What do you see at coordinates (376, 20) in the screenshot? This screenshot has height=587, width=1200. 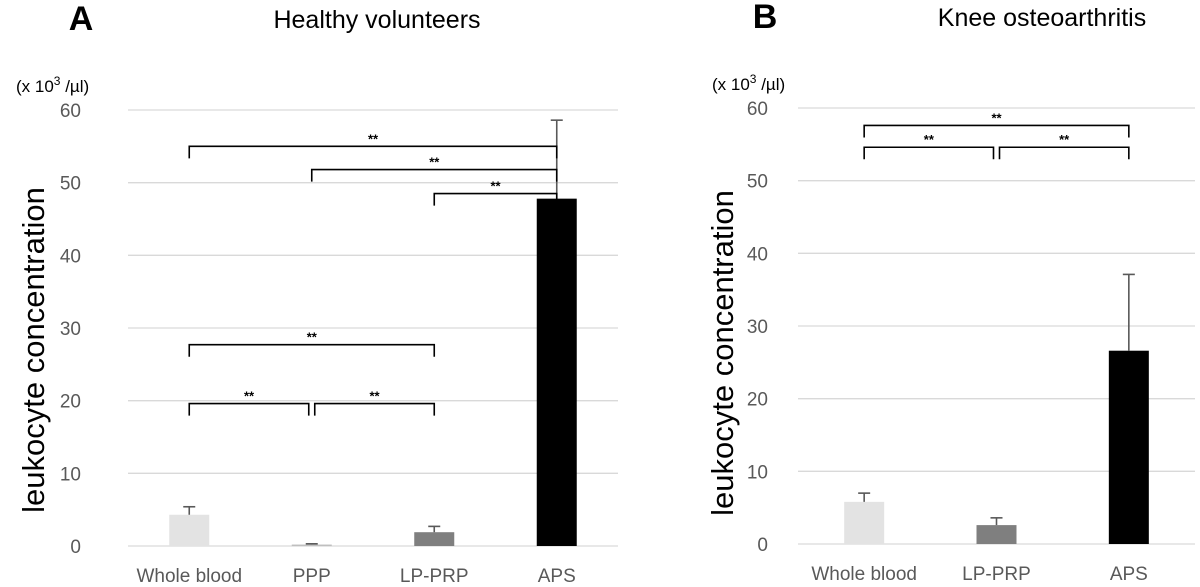 I see `chart-title: Healthy volunteers` at bounding box center [376, 20].